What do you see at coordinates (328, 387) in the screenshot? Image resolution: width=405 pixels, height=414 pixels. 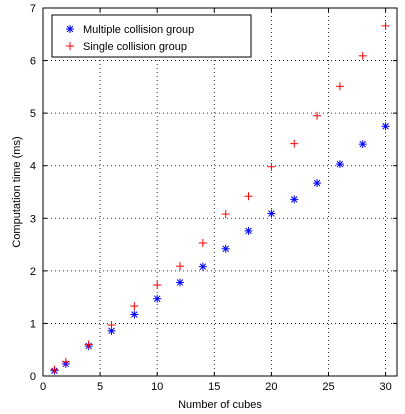 I see `x-tick-label: 25` at bounding box center [328, 387].